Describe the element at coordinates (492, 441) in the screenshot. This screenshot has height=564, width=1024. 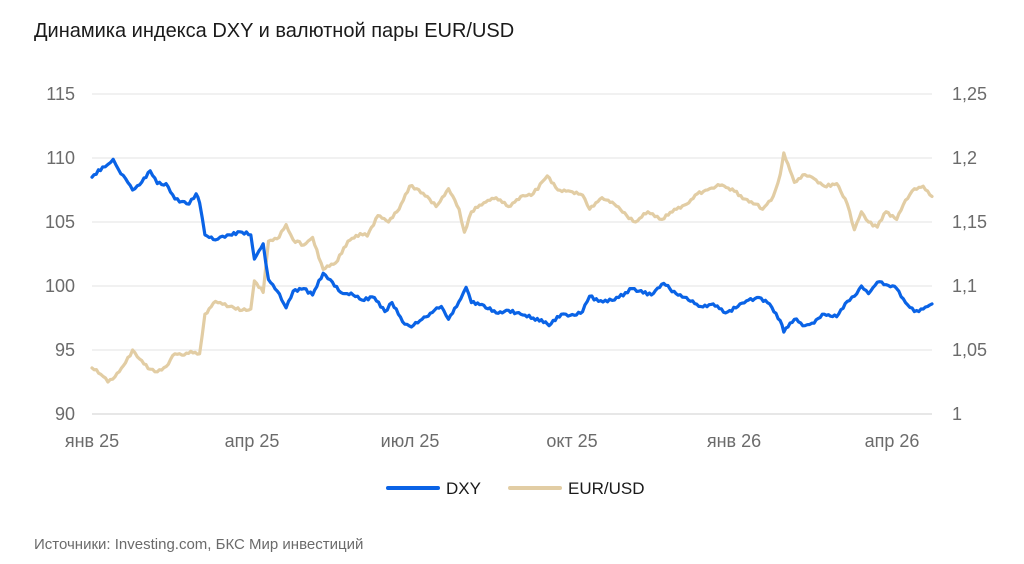
I see `x-axis-ticks: янв 25 апр 25 июл 25 окт 25 янв 26 апр 26` at that location.